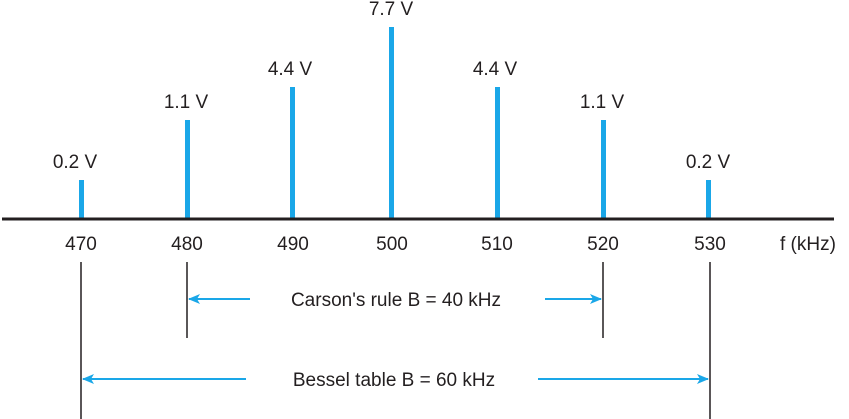 Image resolution: width=849 pixels, height=419 pixels. I want to click on amplitude-label-510: 4.4 V, so click(495, 69).